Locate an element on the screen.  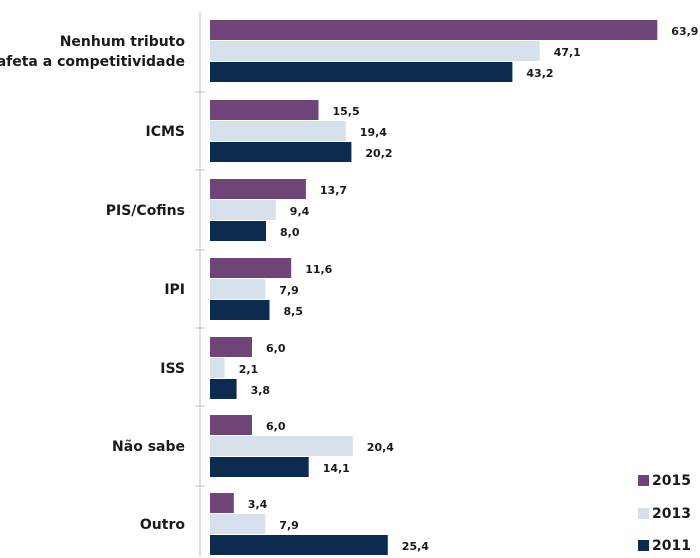
value-label: 14,1 is located at coordinates (336, 468).